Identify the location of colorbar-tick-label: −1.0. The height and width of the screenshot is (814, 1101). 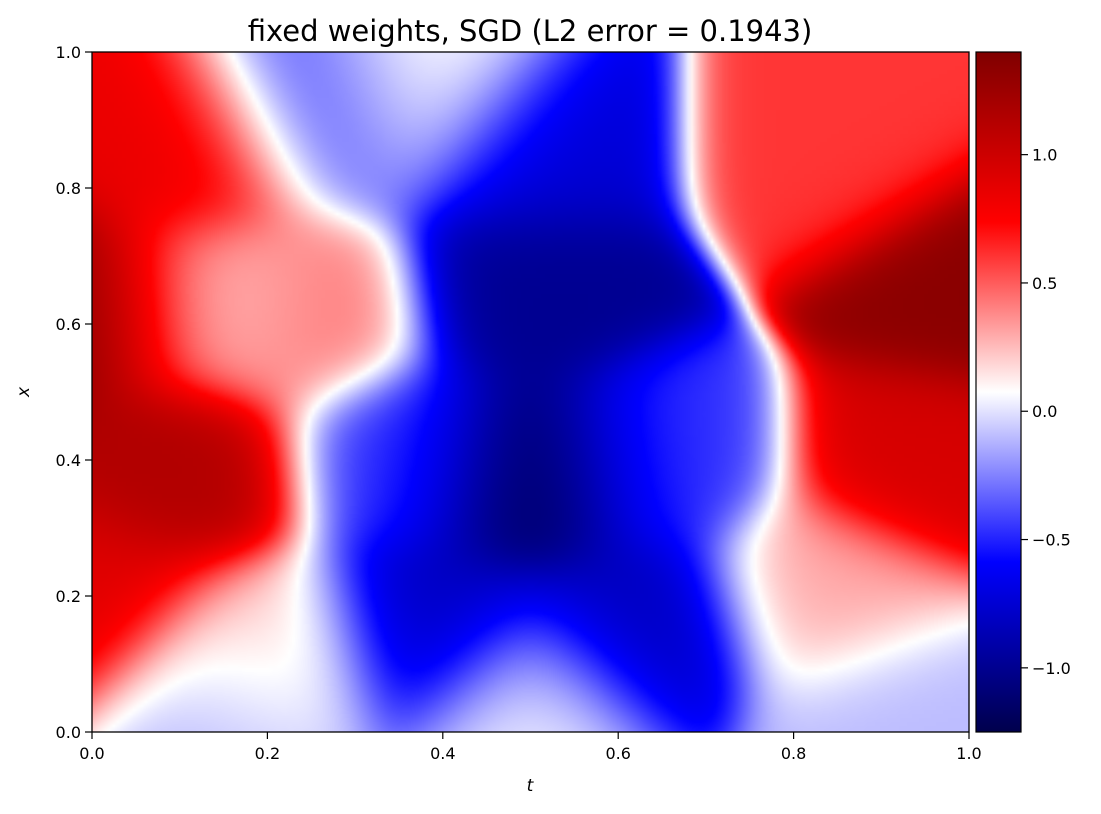
(1051, 668).